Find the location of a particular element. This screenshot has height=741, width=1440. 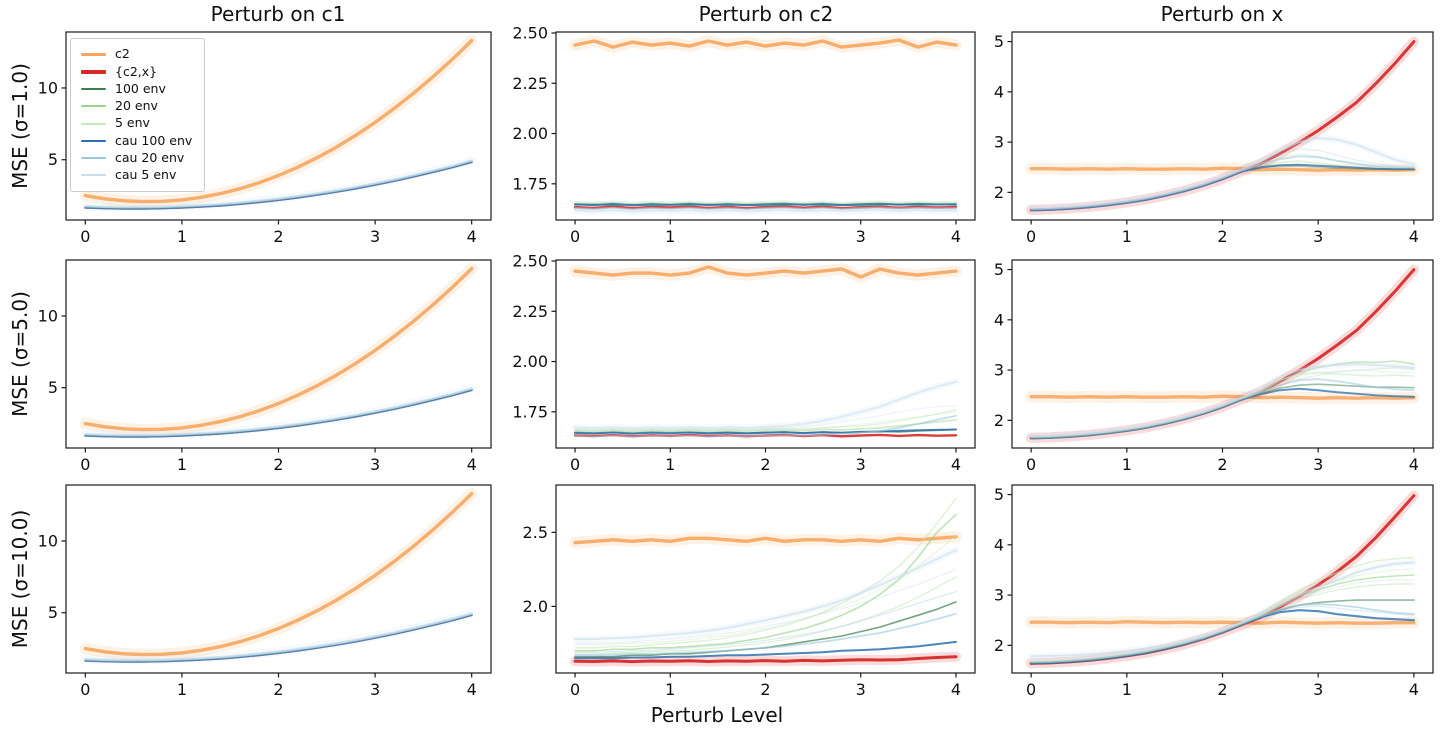

legend-item-c2: c2 is located at coordinates (136, 54).